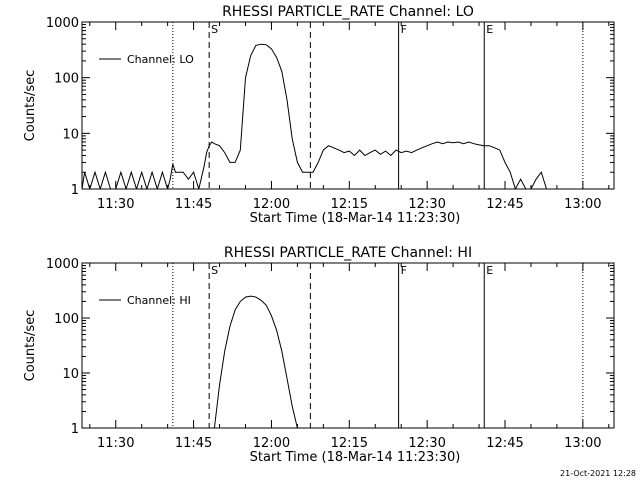  Describe the element at coordinates (159, 300) in the screenshot. I see `legend-label: Channel: HI` at that location.